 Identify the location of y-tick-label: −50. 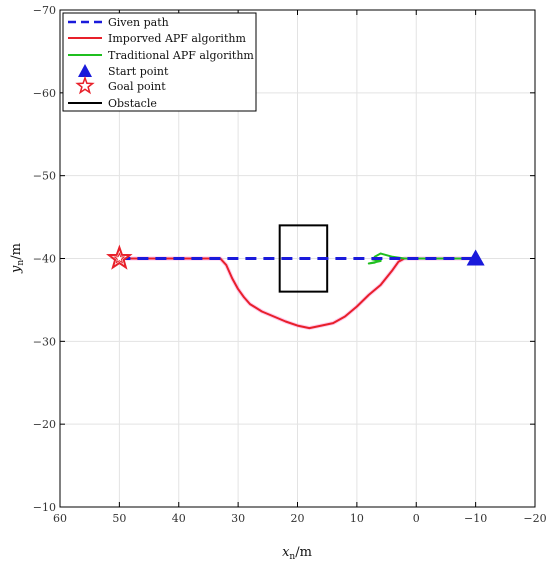
(44, 176).